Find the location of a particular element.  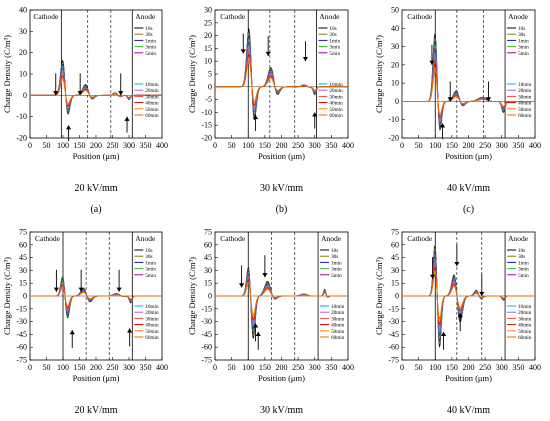

y-tick-label: -10 is located at coordinates (206, 112).